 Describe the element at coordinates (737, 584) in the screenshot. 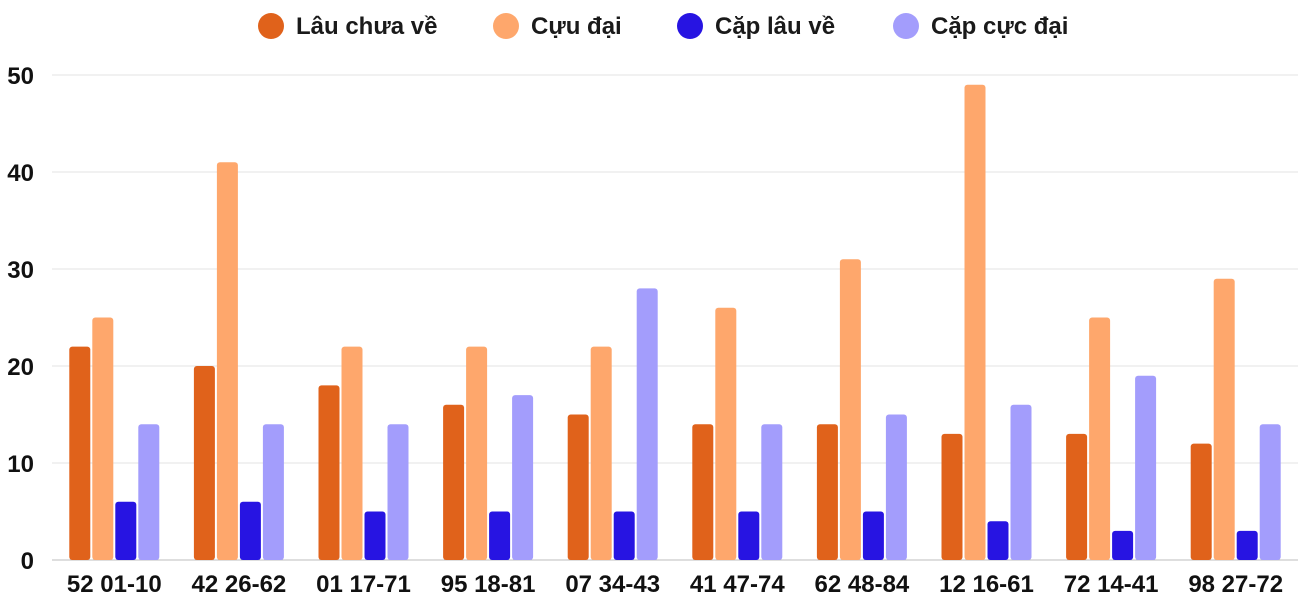

I see `x-tick-label: 41 47-74` at that location.